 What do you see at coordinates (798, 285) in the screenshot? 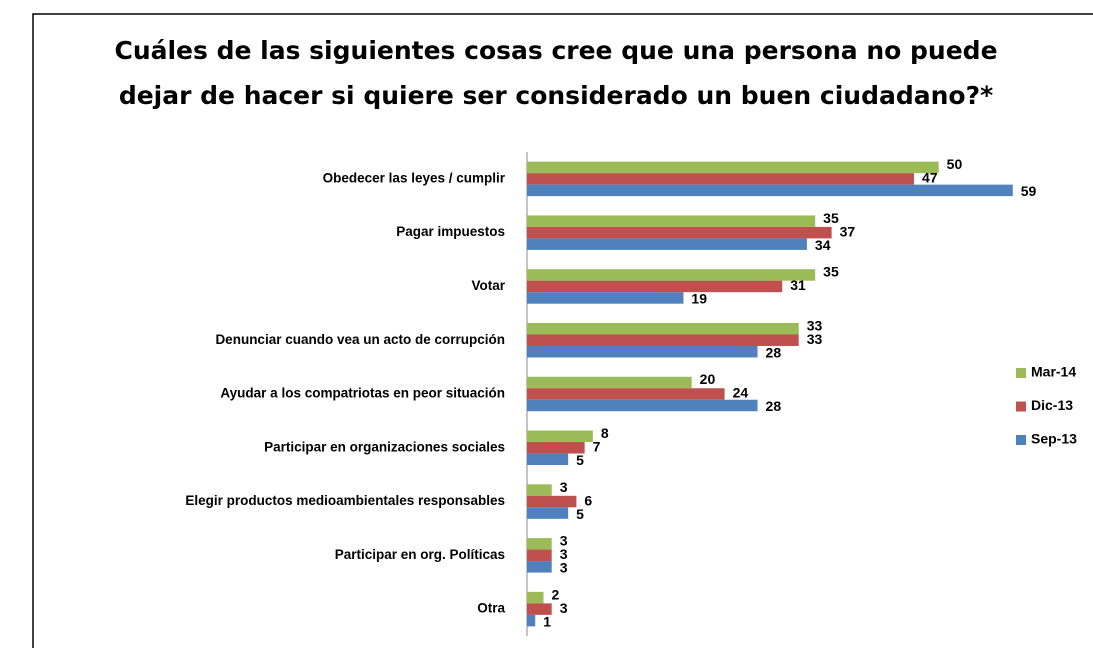
I see `data-label: 31` at bounding box center [798, 285].